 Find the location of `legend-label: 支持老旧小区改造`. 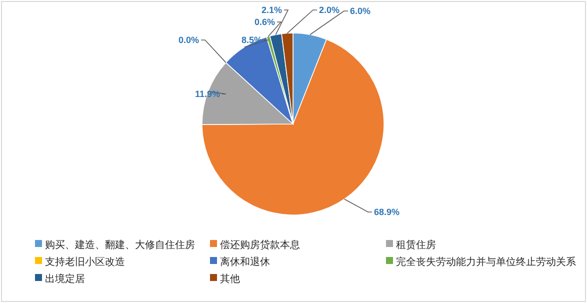

legend-label: 支持老旧小区改造 is located at coordinates (85, 262).